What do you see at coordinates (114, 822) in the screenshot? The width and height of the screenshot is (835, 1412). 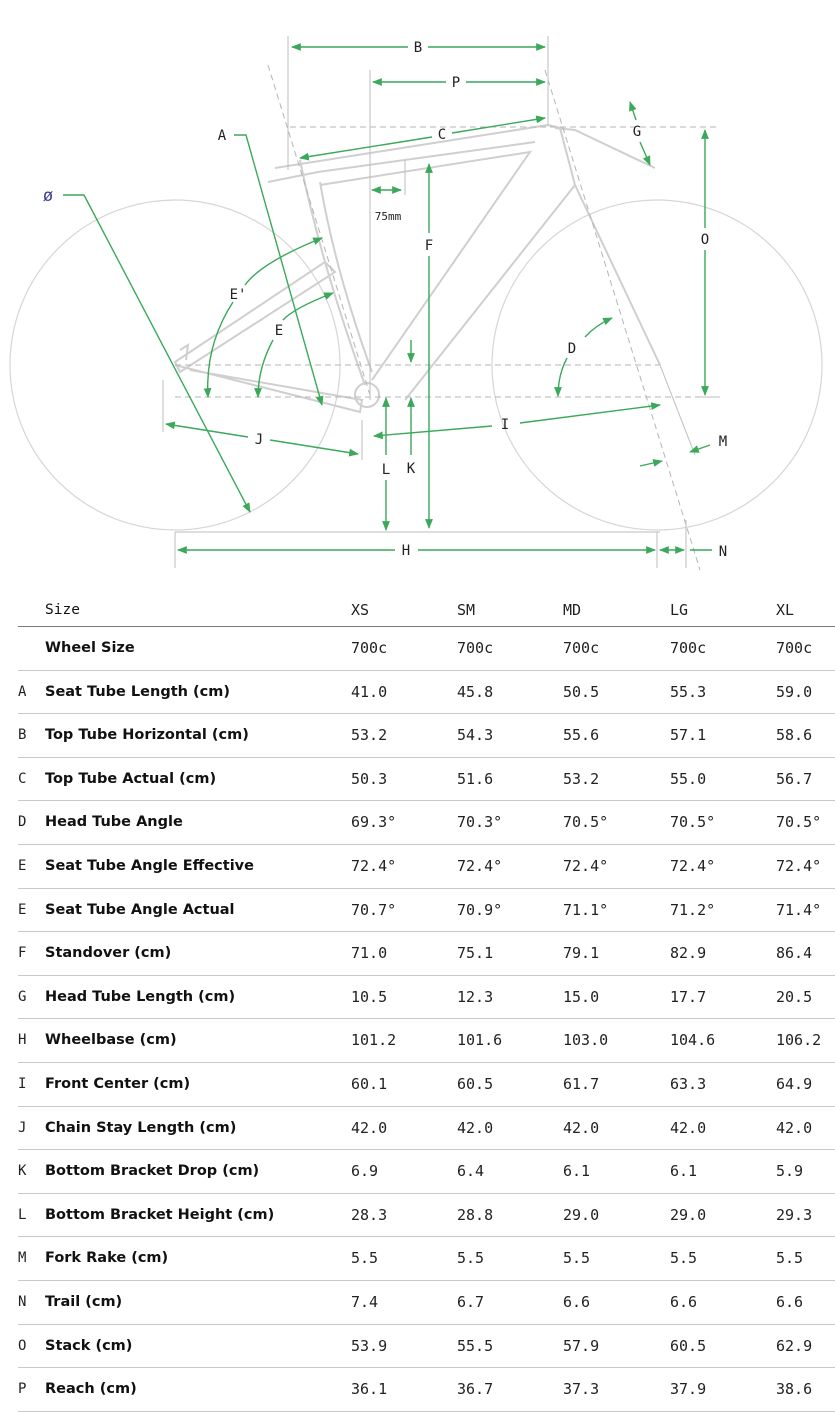 I see `row-name: Head Tube Angle` at bounding box center [114, 822].